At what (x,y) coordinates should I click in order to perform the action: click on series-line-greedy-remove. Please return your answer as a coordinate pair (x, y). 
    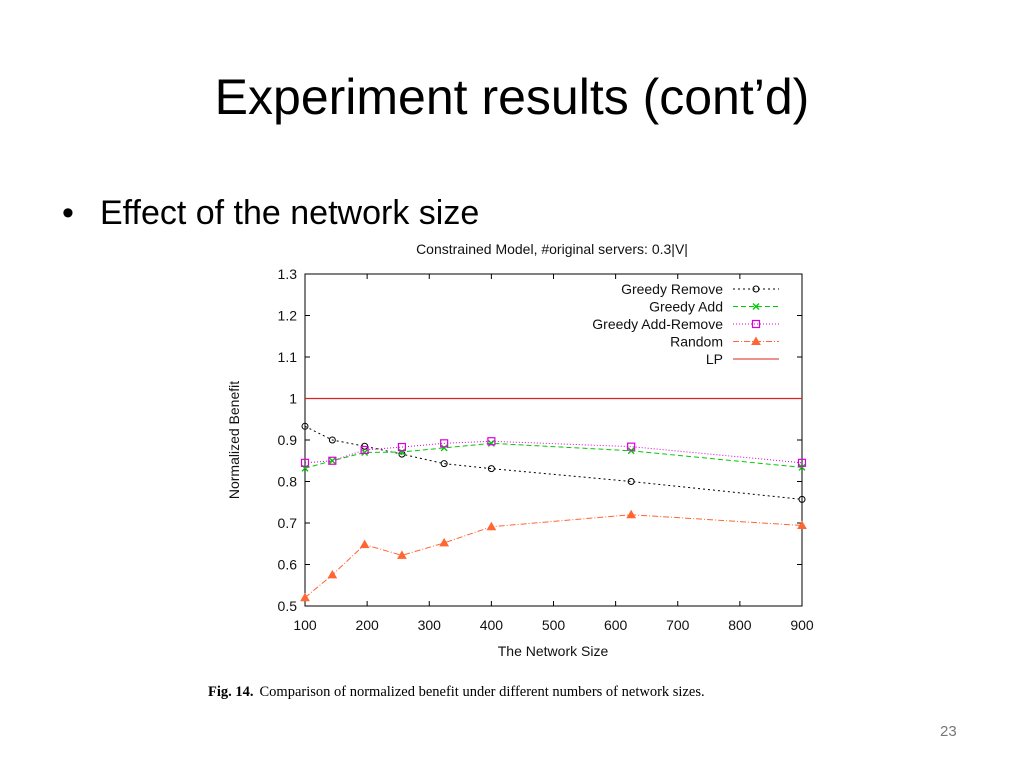
    Looking at the image, I should click on (553, 462).